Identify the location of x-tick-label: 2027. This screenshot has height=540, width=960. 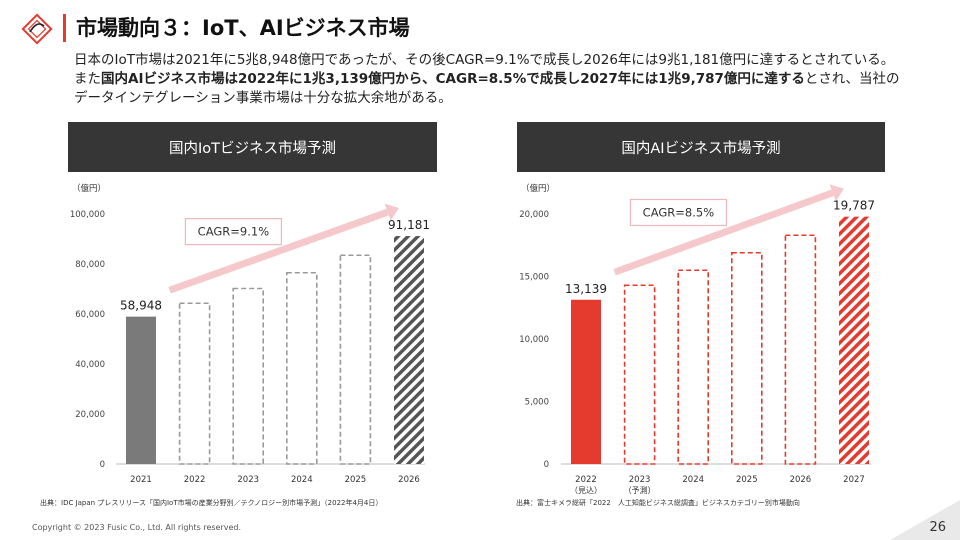
(854, 480).